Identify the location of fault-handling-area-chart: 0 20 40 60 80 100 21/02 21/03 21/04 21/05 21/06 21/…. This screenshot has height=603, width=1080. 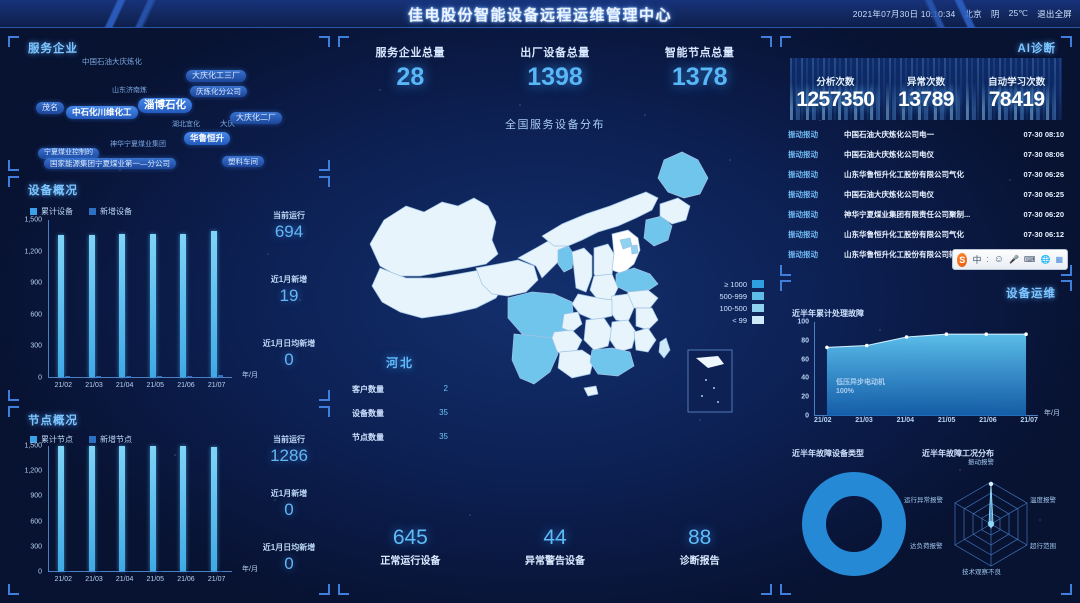
(925, 374).